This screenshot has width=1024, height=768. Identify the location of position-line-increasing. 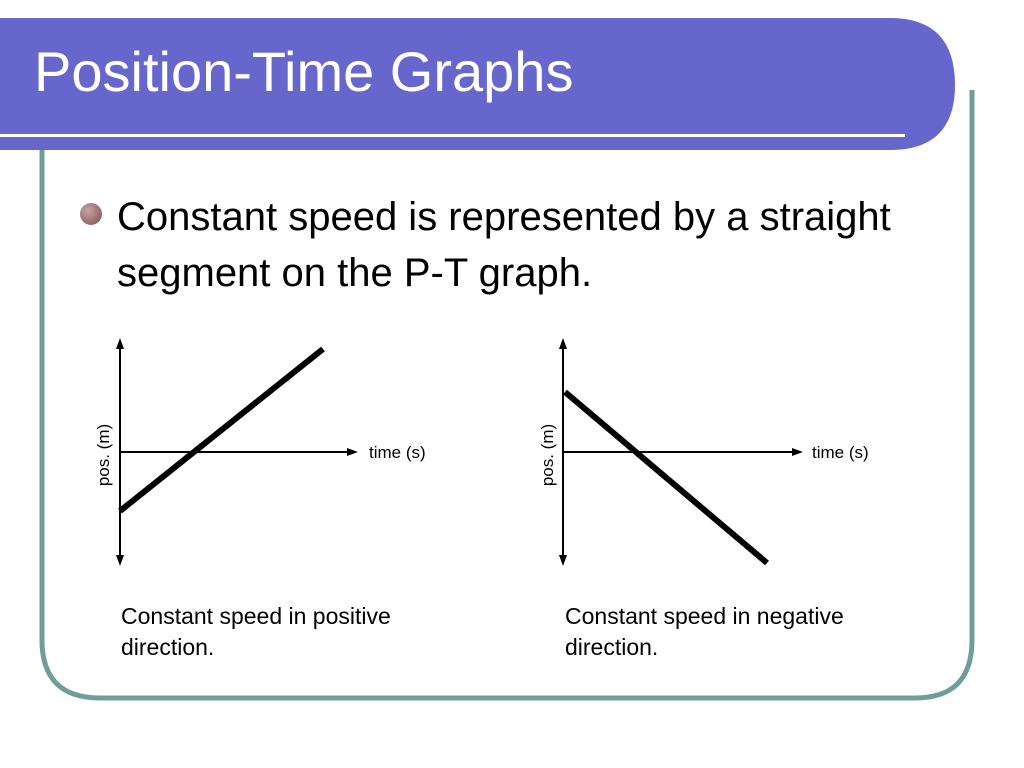
(221, 430).